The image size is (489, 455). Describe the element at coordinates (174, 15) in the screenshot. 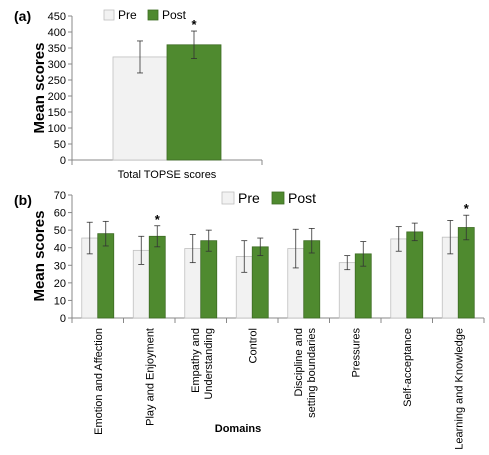

I see `panel-a-legend-label-post: Post` at that location.